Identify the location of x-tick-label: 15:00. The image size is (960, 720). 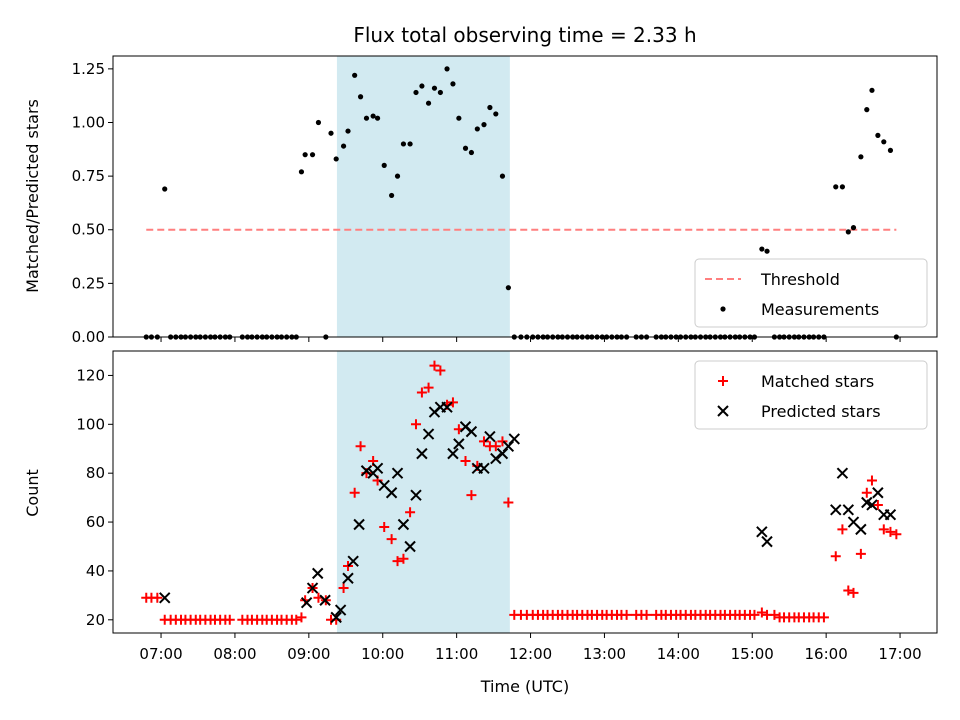
(752, 654).